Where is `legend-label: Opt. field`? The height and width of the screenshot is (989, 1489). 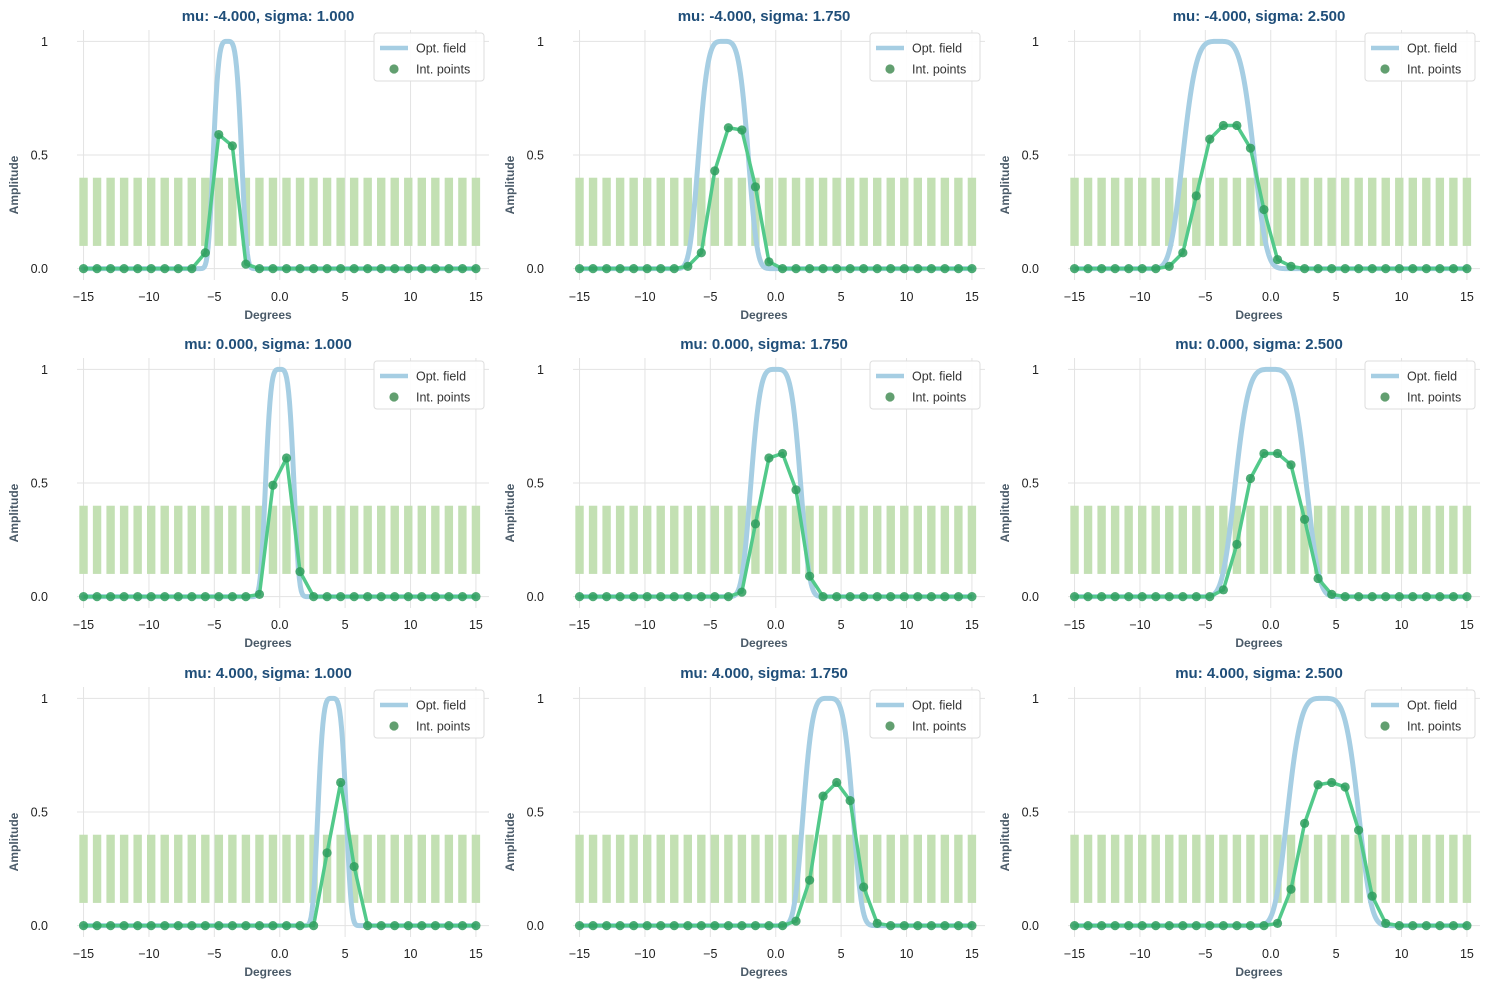
legend-label: Opt. field is located at coordinates (937, 49).